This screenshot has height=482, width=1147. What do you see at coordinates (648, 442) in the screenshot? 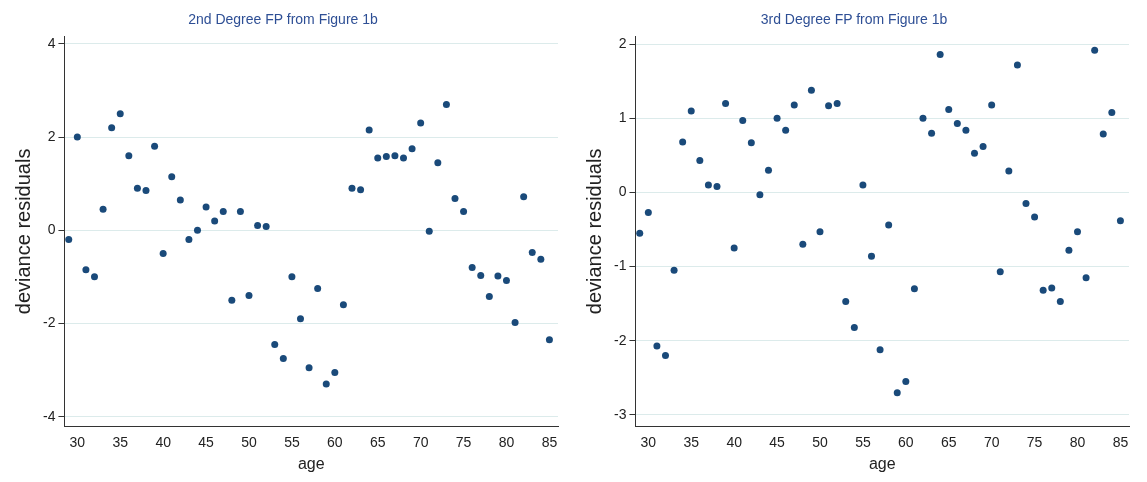
I see `x-tick-label: 30` at bounding box center [648, 442].